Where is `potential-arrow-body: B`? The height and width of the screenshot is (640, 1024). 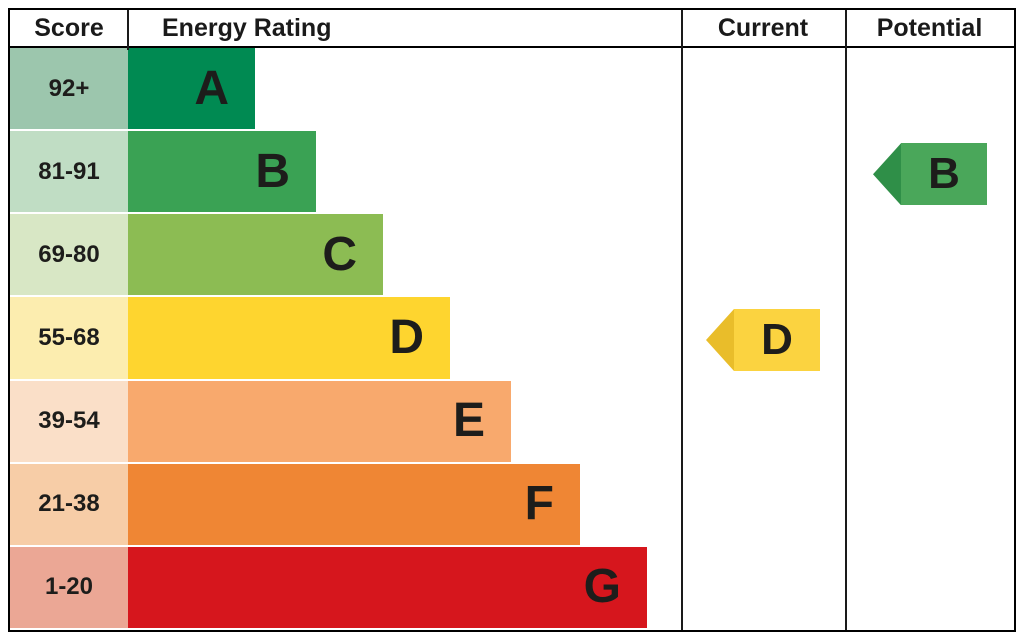
potential-arrow-body: B is located at coordinates (944, 174).